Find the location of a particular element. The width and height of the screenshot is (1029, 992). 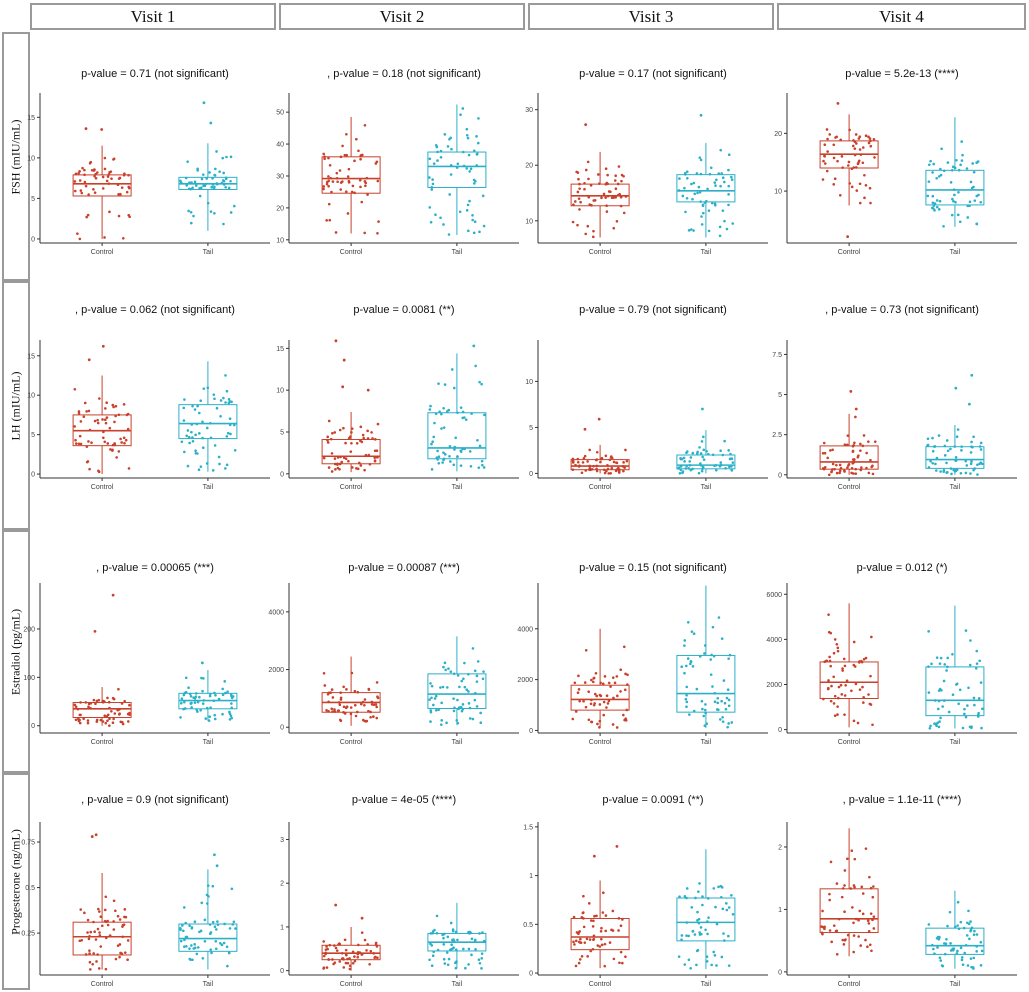

y-tick-label: 0.5 is located at coordinates (528, 925).